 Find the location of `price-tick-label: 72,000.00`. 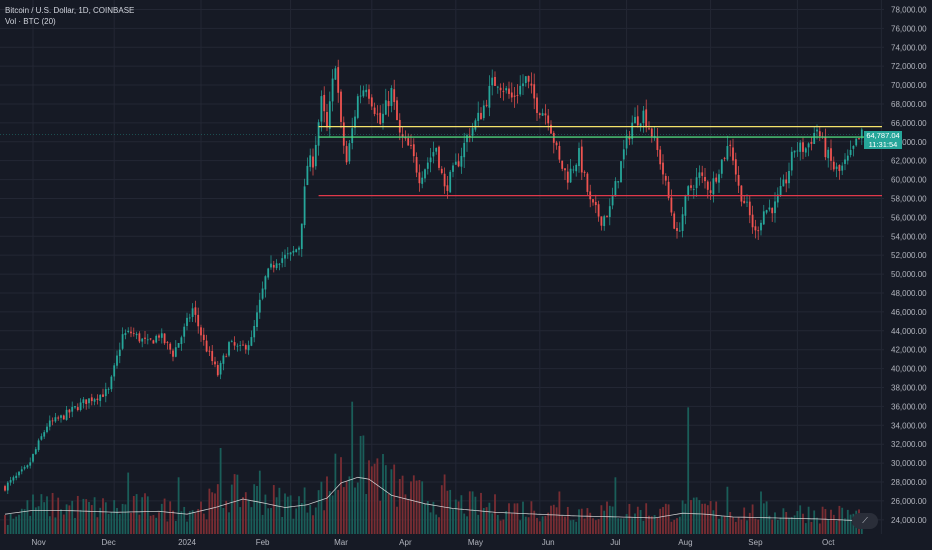

price-tick-label: 72,000.00 is located at coordinates (909, 66).